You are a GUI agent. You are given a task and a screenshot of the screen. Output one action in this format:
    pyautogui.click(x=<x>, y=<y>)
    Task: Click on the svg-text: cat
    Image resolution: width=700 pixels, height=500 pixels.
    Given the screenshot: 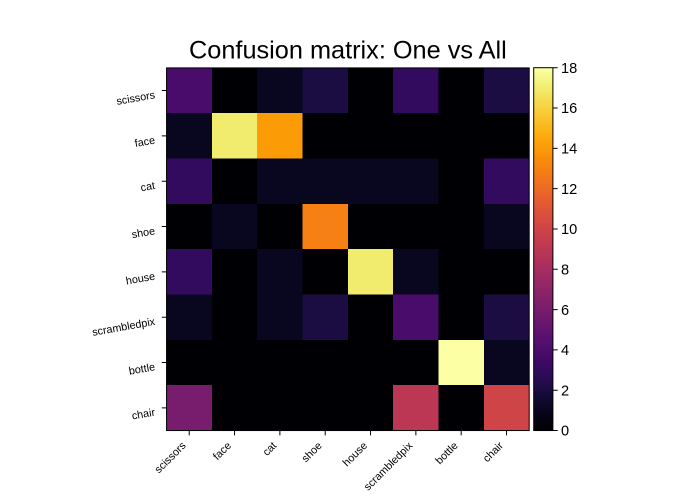 What is the action you would take?
    pyautogui.click(x=148, y=187)
    